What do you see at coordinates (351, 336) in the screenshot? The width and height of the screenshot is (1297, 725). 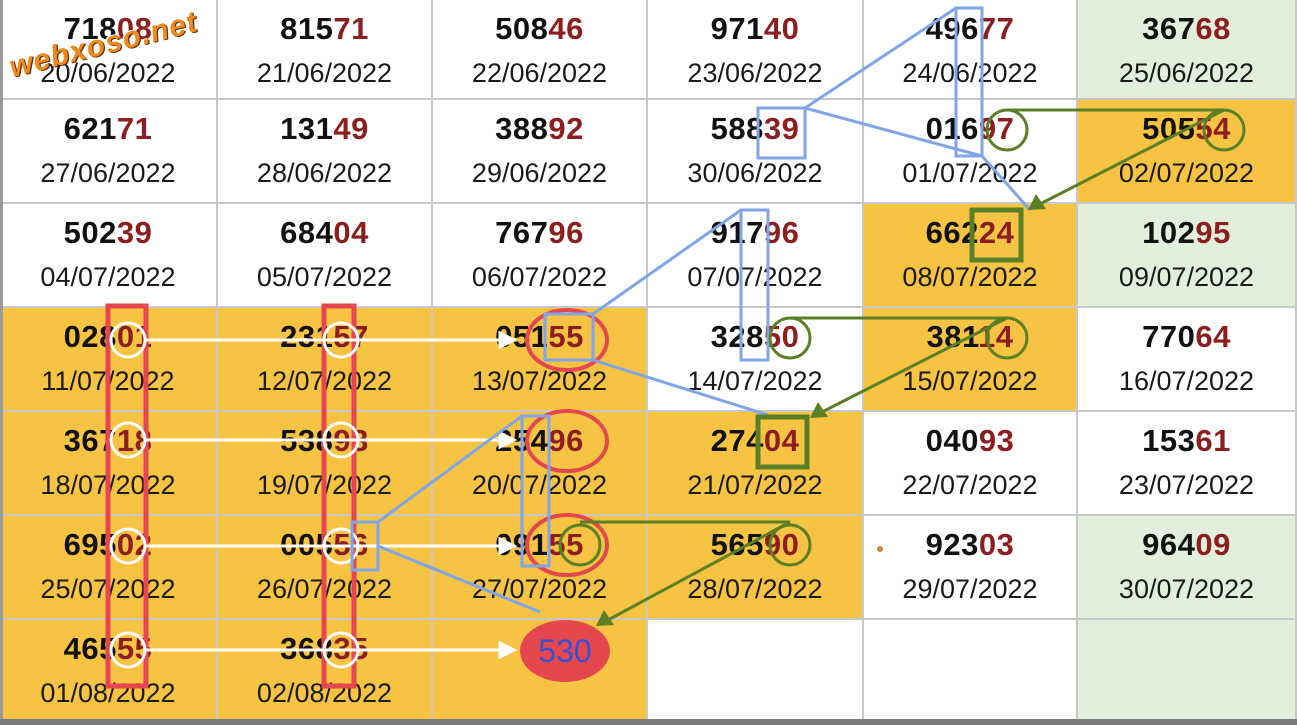 I see `number-tail: 57` at bounding box center [351, 336].